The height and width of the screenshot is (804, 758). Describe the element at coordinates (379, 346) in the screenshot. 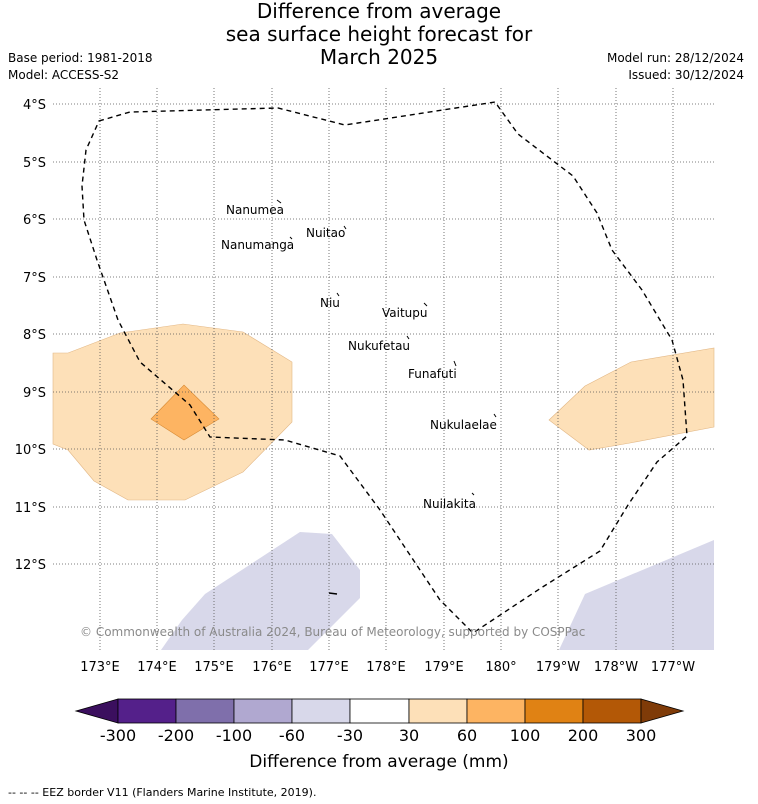

I see `place-label: Nukufetau` at that location.